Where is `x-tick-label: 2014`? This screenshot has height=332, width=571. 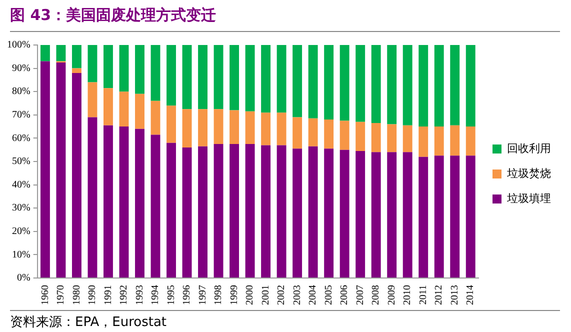
x-tick-label: 2014 is located at coordinates (470, 295).